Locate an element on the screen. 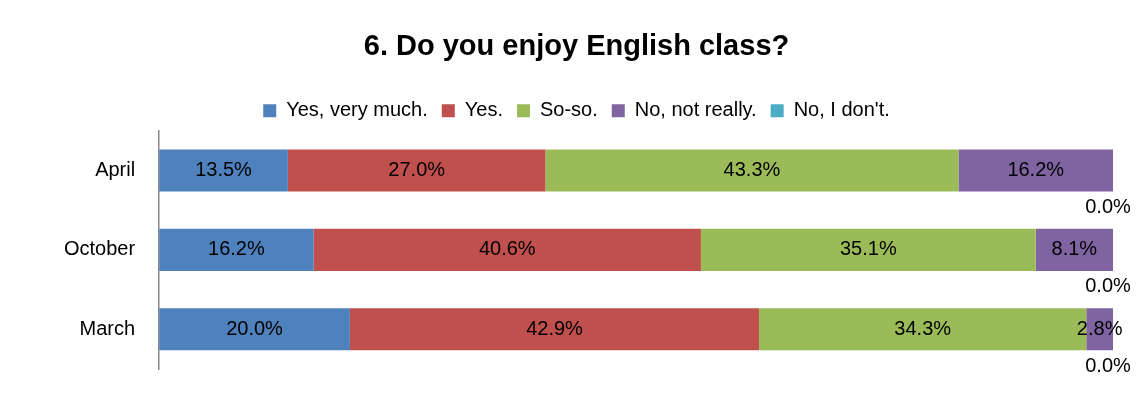 The image size is (1140, 405). data-label: 20.0% is located at coordinates (255, 327).